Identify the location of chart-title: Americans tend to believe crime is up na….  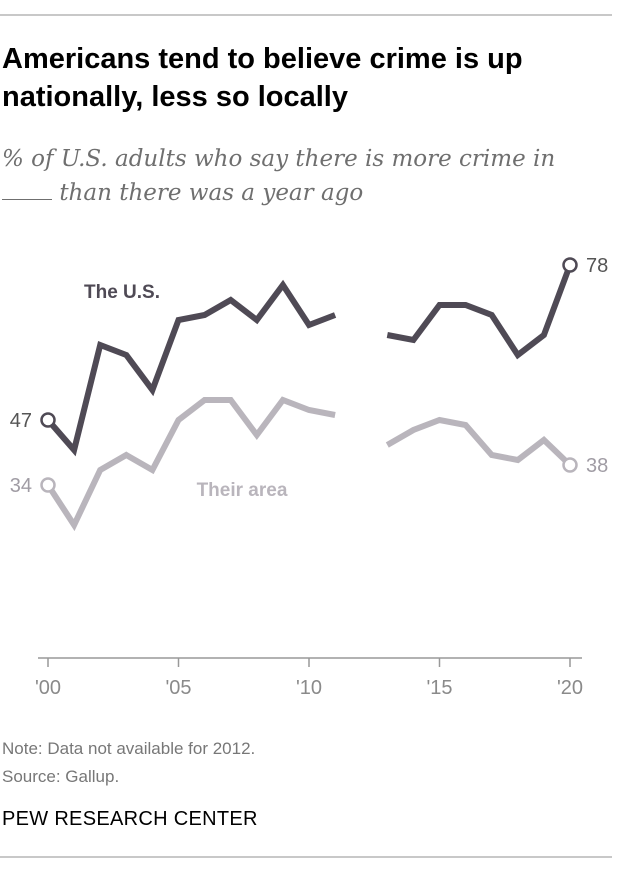
(262, 78).